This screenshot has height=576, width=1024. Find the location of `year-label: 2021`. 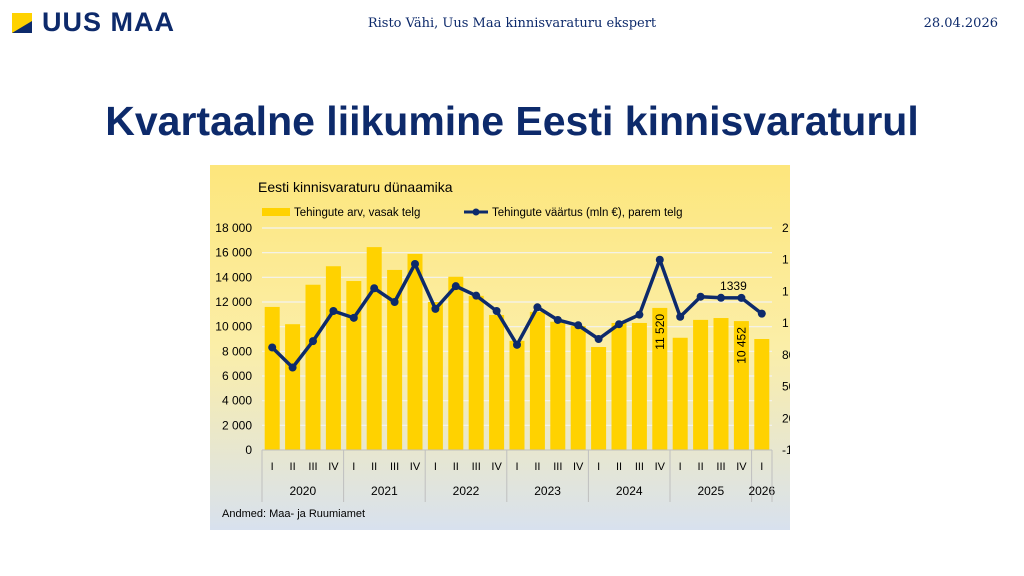

year-label: 2021 is located at coordinates (384, 491).